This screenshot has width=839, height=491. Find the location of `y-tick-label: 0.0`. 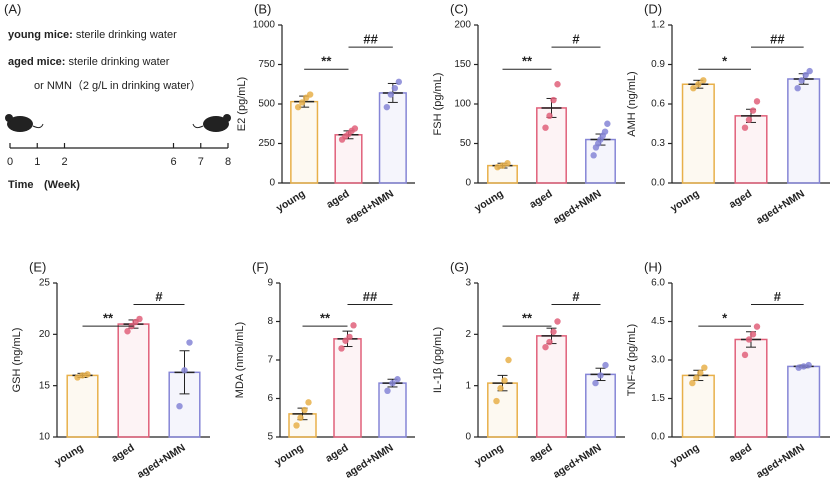

y-tick-label: 0.0 is located at coordinates (658, 437).